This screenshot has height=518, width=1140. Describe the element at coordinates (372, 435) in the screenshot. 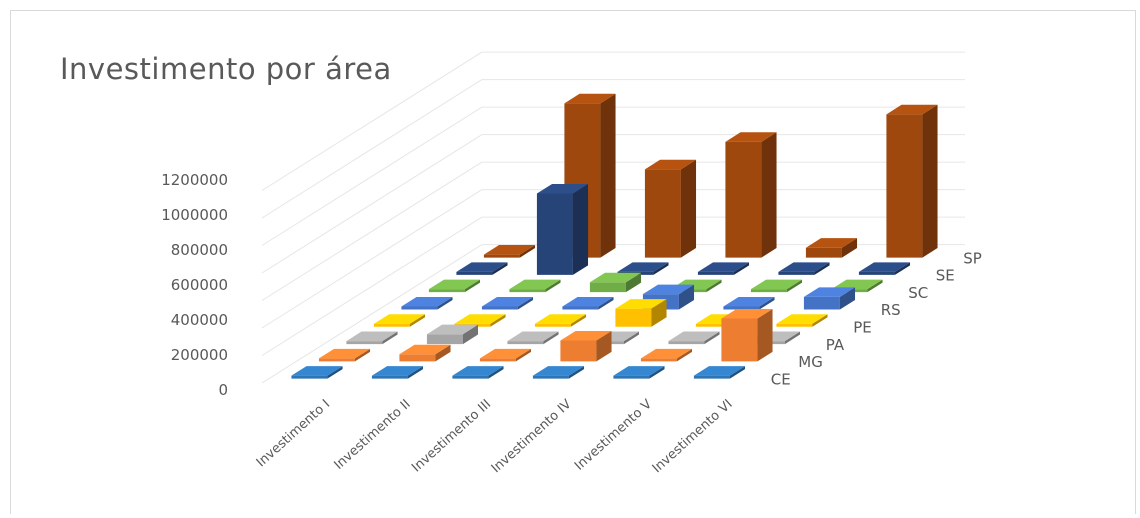

I see `category-label: Investimento II` at that location.